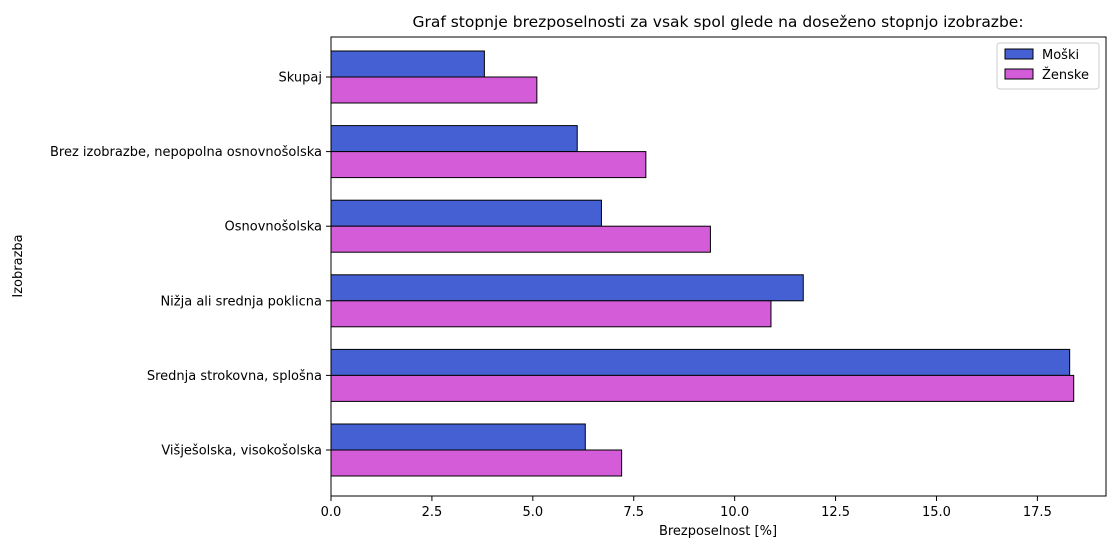 Image resolution: width=1115 pixels, height=548 pixels. I want to click on x-tick-label: 17.5, so click(1037, 512).